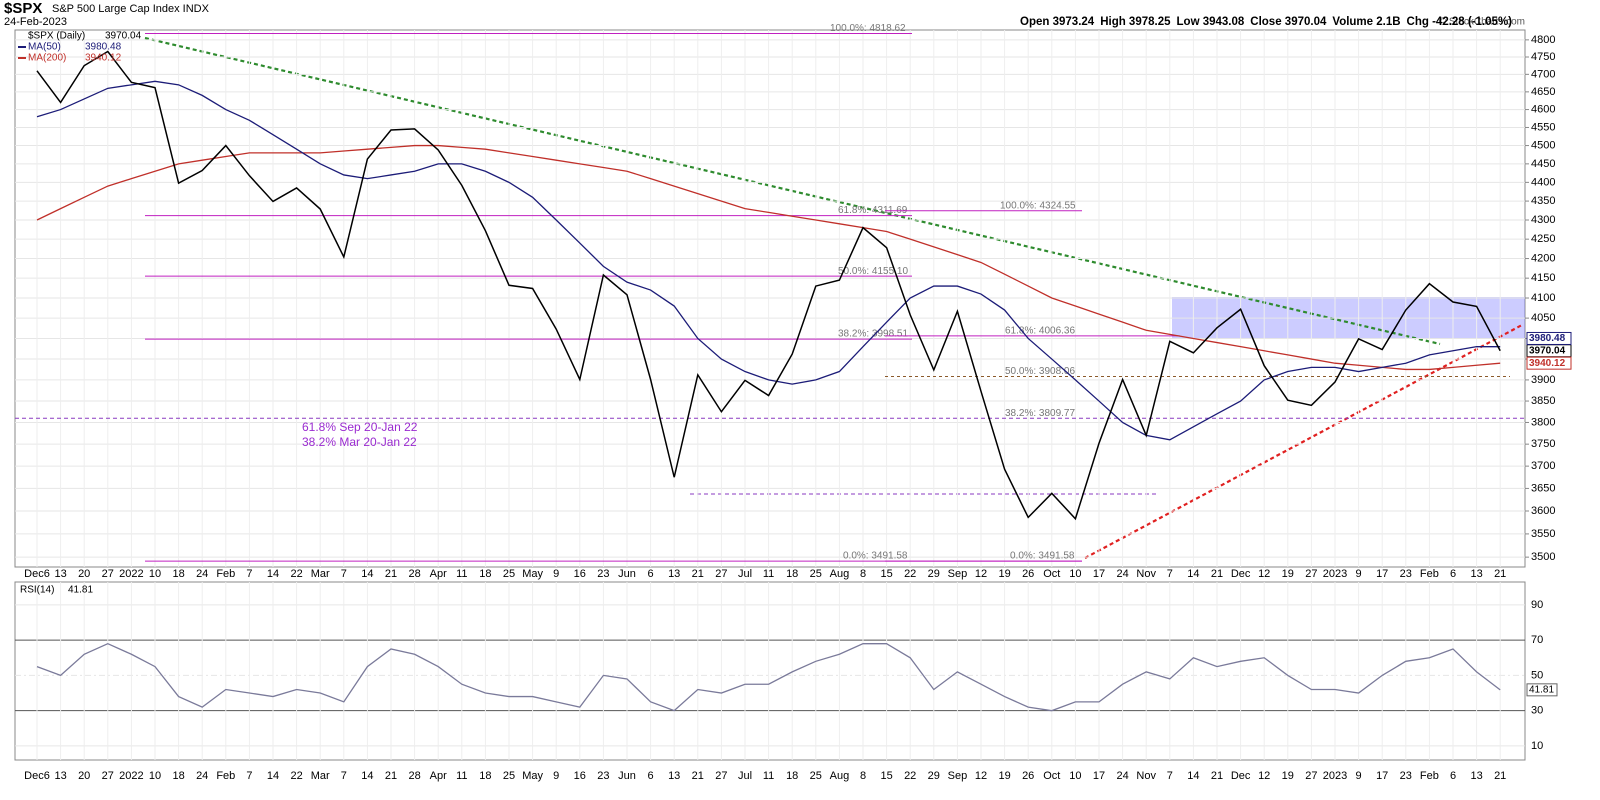  Describe the element at coordinates (1028, 574) in the screenshot. I see `x-tick-label: 26` at that location.